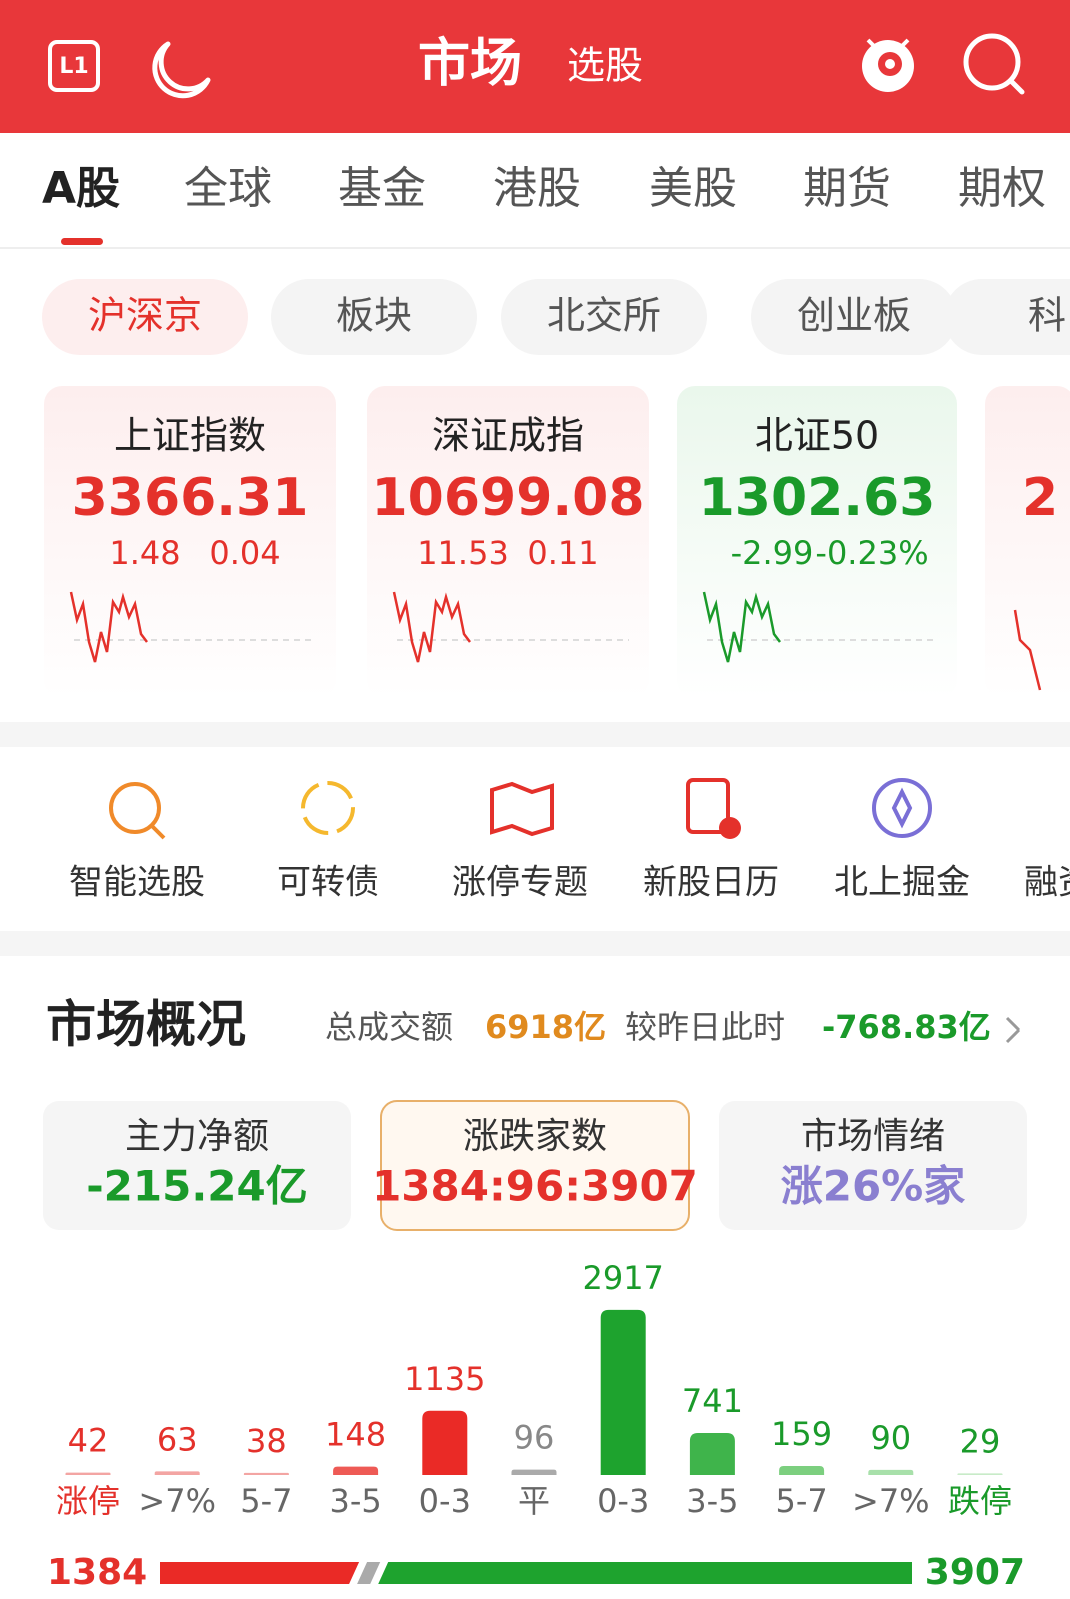  I want to click on index-value: 3366.31, so click(190, 498).